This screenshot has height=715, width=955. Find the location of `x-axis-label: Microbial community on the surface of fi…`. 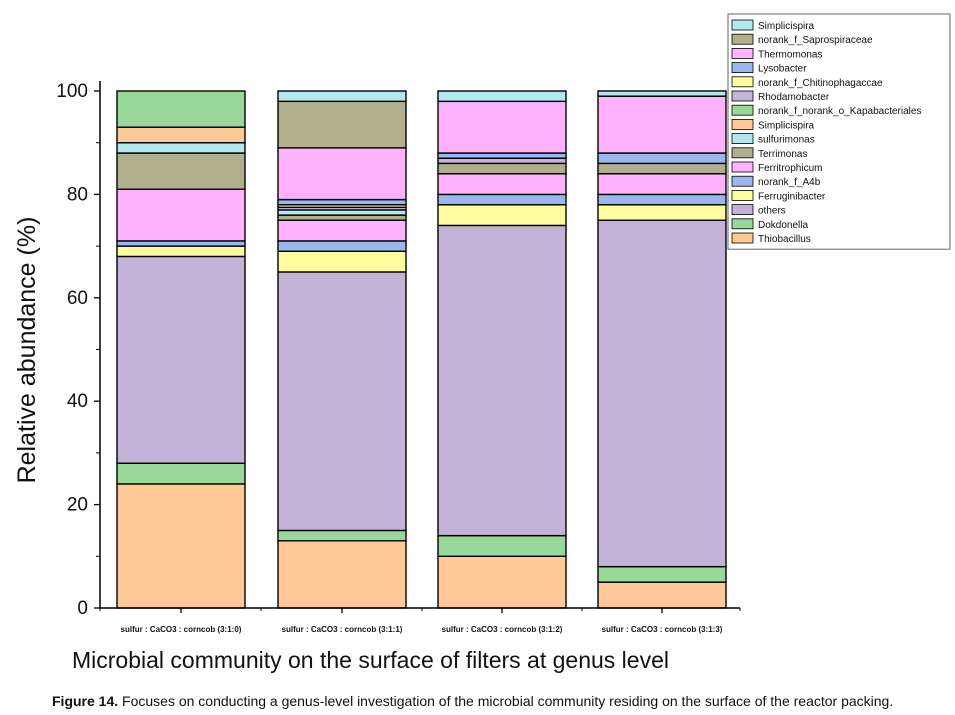

x-axis-label: Microbial community on the surface of fi… is located at coordinates (370, 660).